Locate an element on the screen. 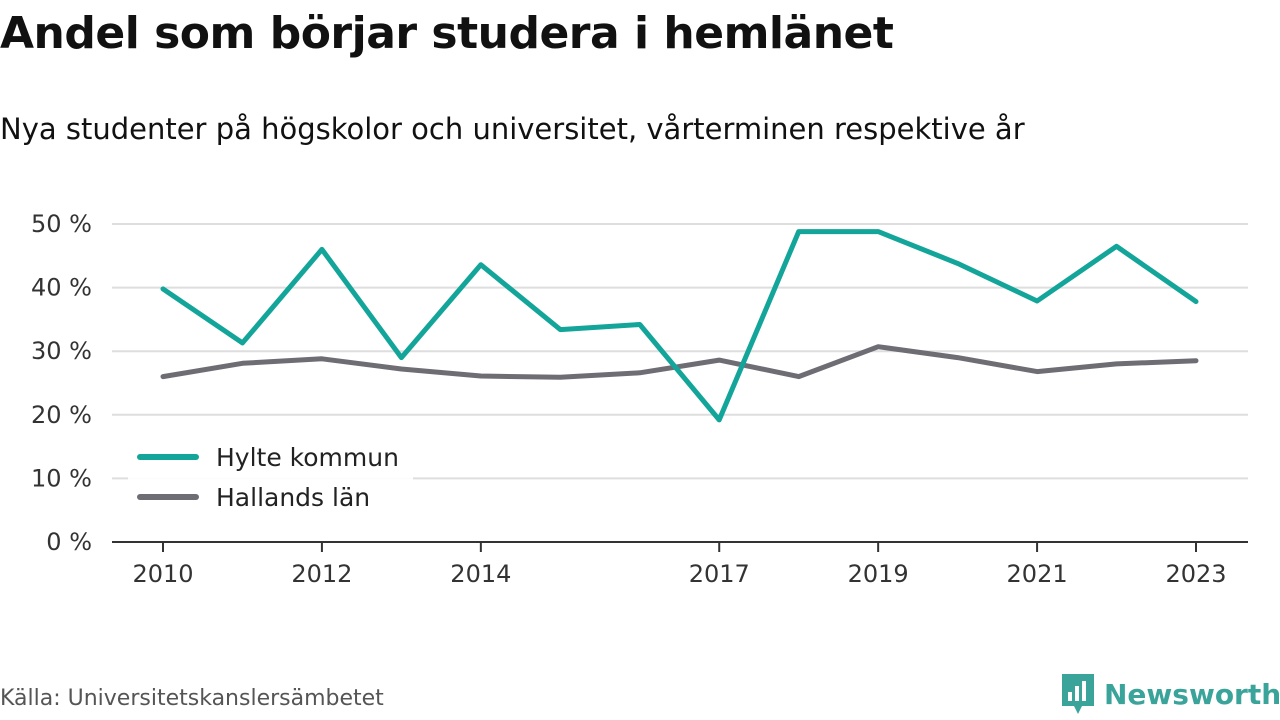  y-tick-label: 30 % is located at coordinates (61, 351).